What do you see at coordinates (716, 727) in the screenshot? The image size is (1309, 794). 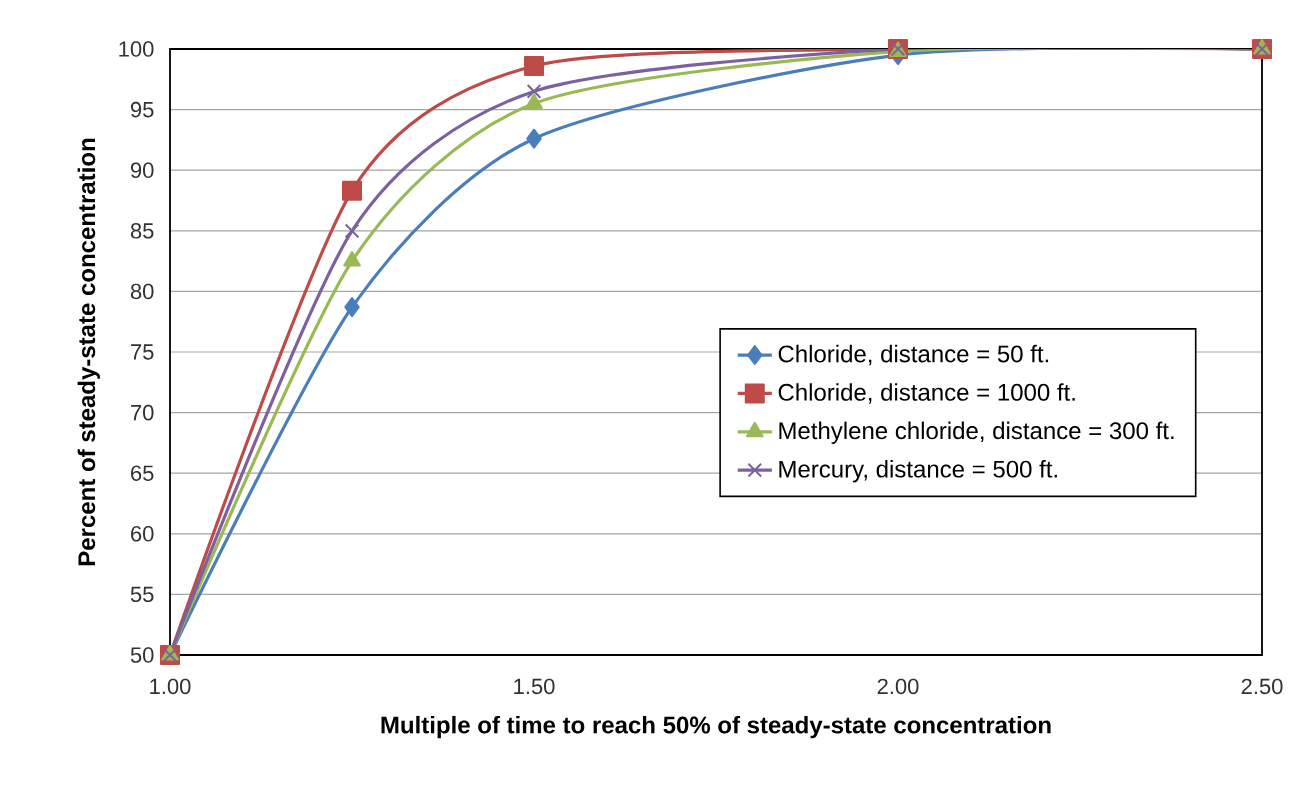 I see `x-axis-title: Multiple of time to reach 50% of steady-state concentration` at bounding box center [716, 727].